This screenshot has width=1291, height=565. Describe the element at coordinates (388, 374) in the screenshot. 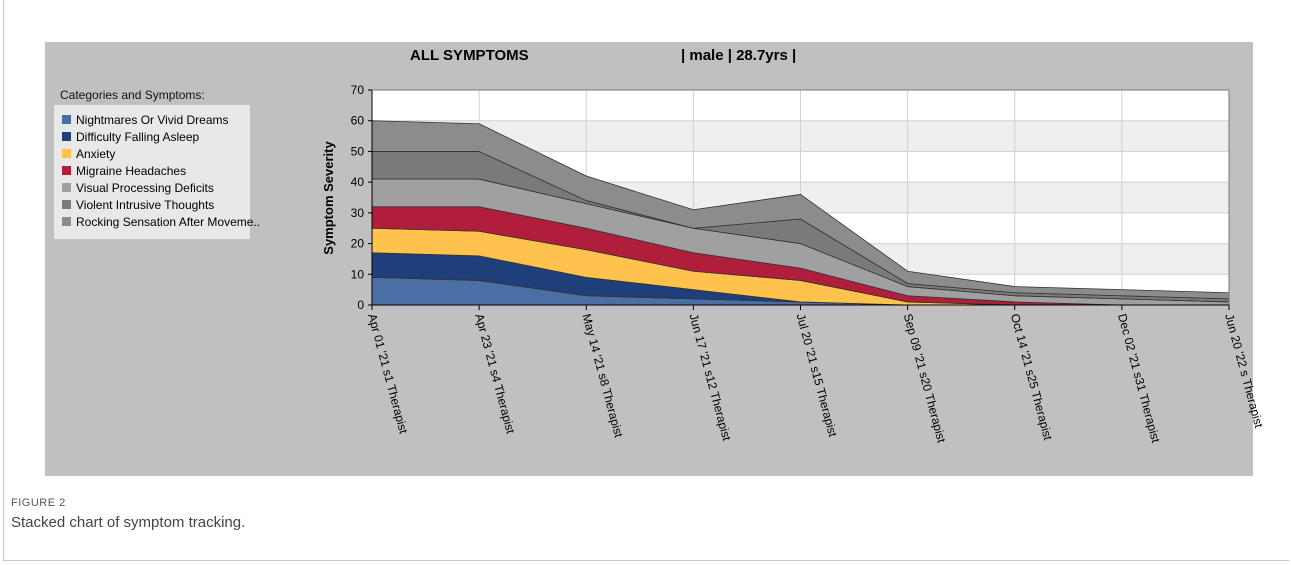

I see `x-tick-label: Apr 01 '21 s1 Therapist` at that location.